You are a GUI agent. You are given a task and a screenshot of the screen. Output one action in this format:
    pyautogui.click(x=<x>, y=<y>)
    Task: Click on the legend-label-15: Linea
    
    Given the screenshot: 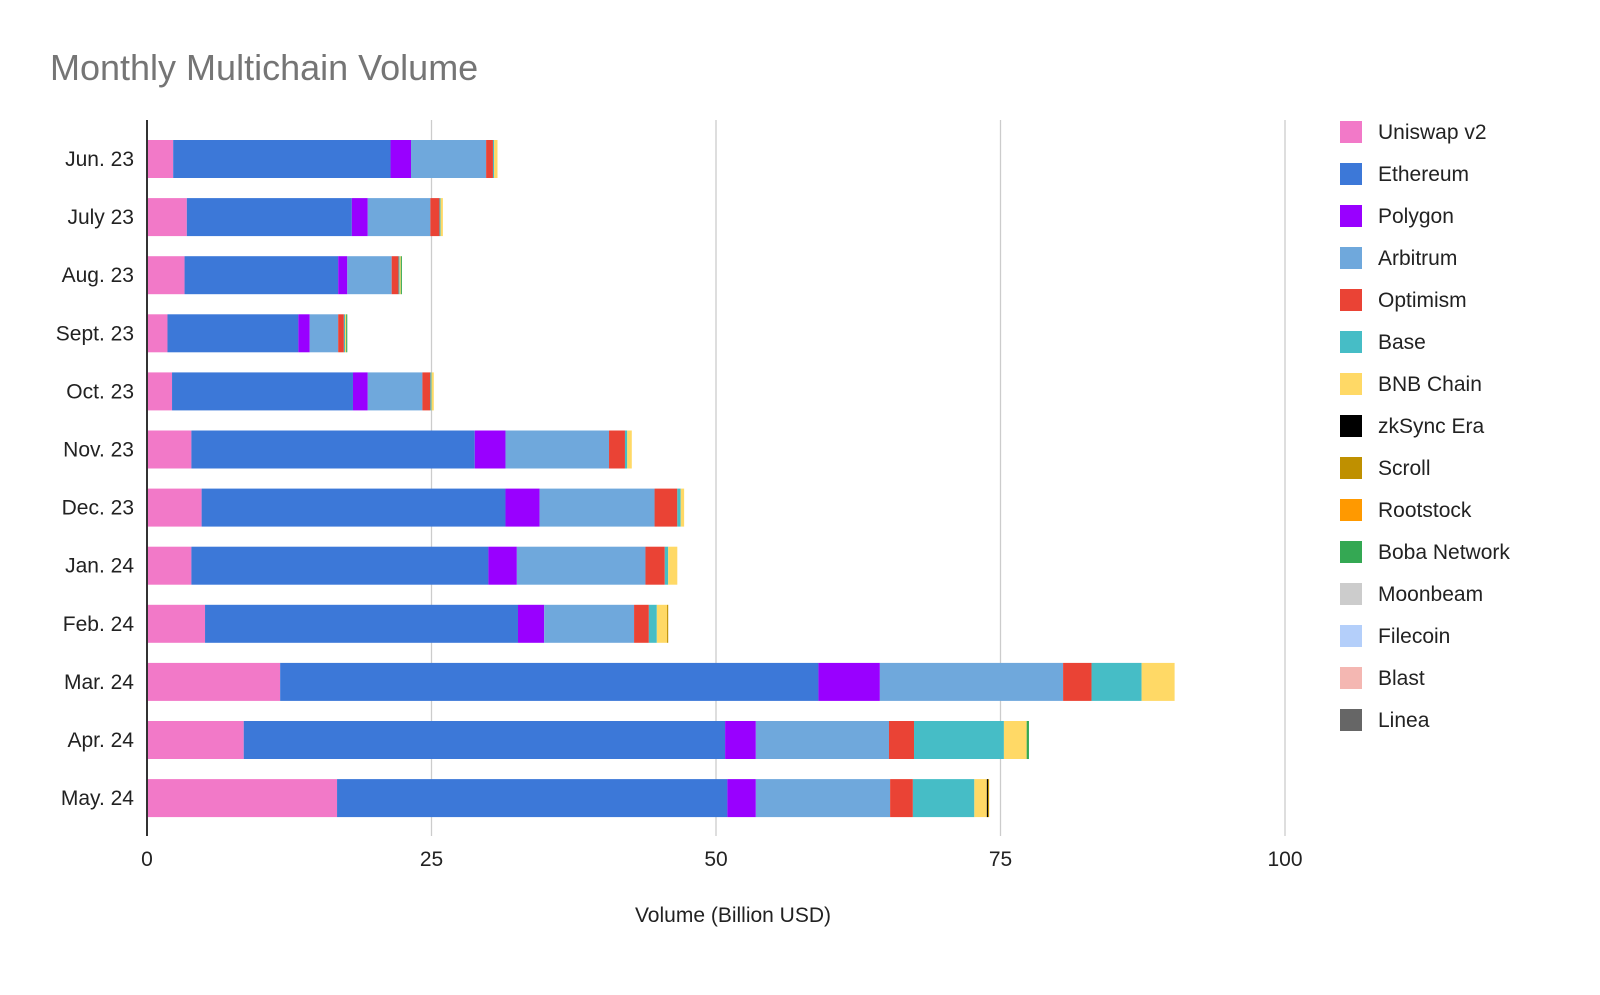 What is the action you would take?
    pyautogui.click(x=1404, y=720)
    